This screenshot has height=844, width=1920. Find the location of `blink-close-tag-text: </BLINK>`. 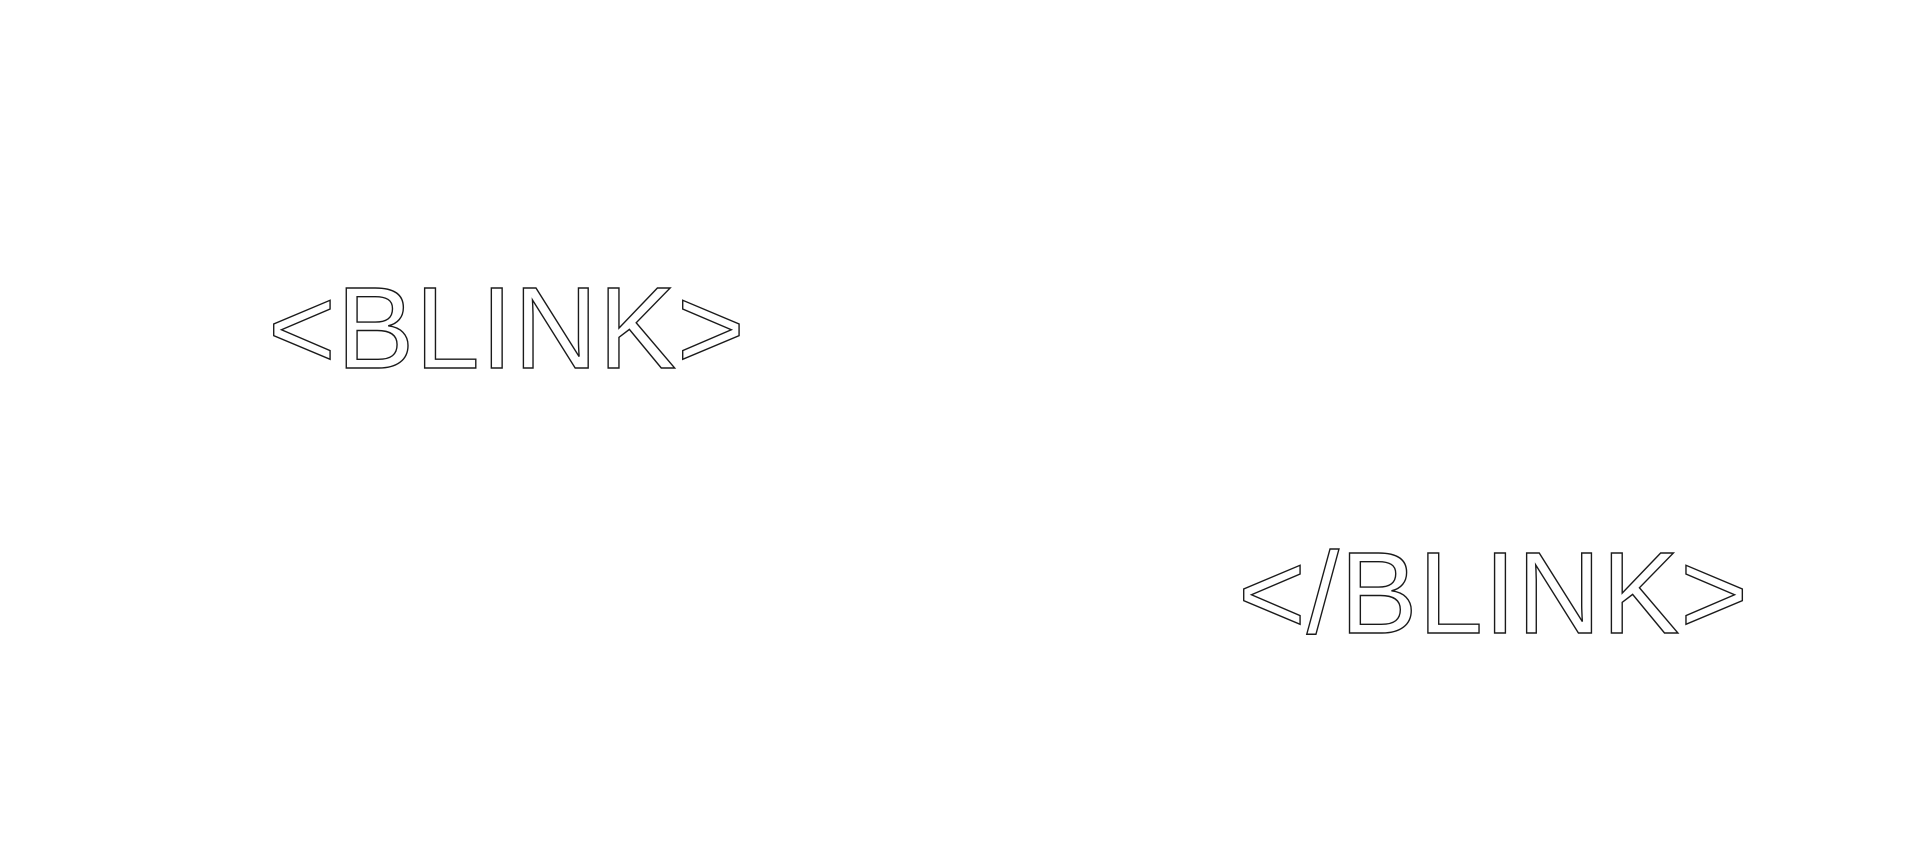

blink-close-tag-text: </BLINK> is located at coordinates (1493, 593).